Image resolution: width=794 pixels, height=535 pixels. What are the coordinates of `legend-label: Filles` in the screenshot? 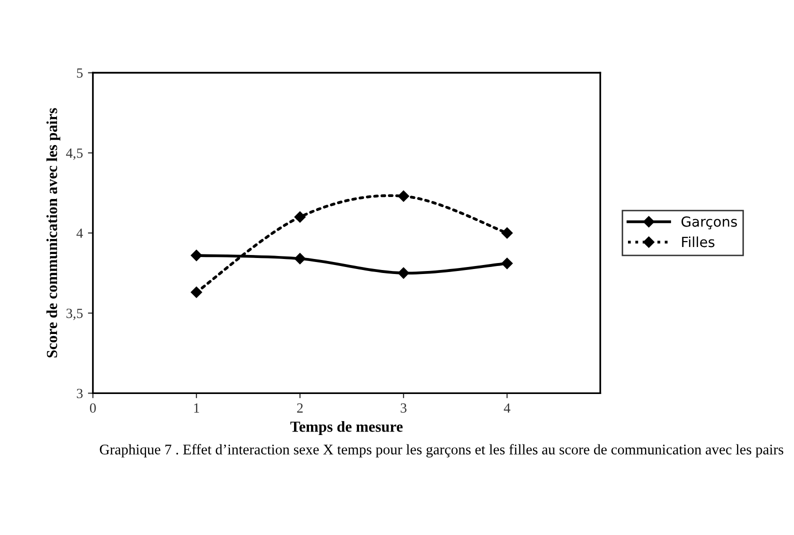 It's located at (698, 242).